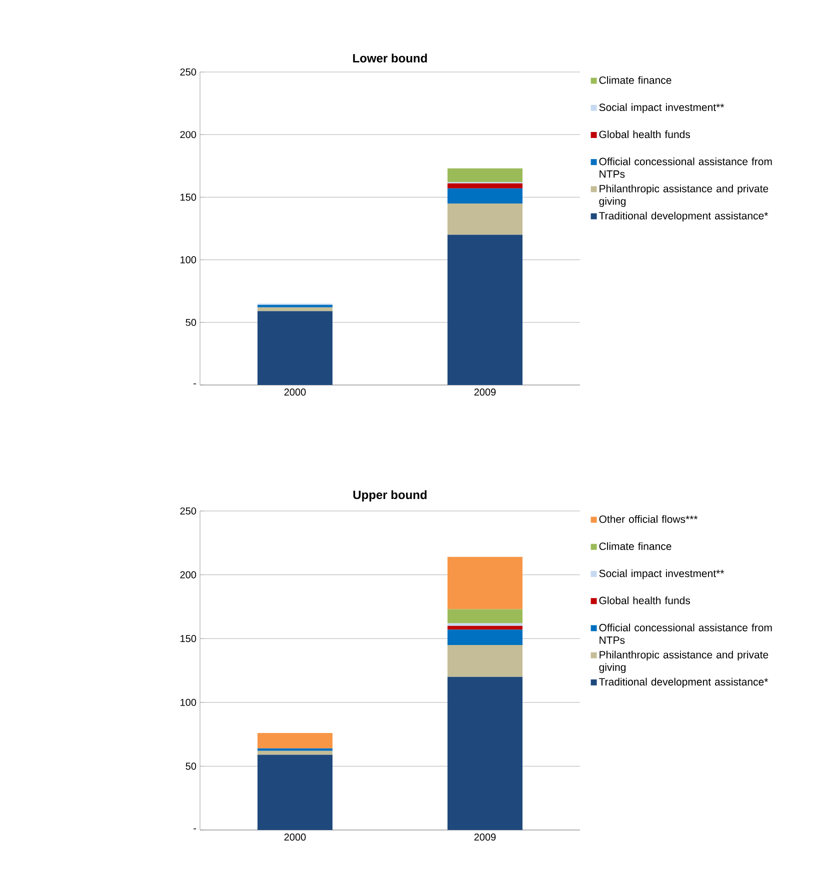 This screenshot has width=836, height=871. Describe the element at coordinates (390, 58) in the screenshot. I see `chart-title: Lower bound` at that location.